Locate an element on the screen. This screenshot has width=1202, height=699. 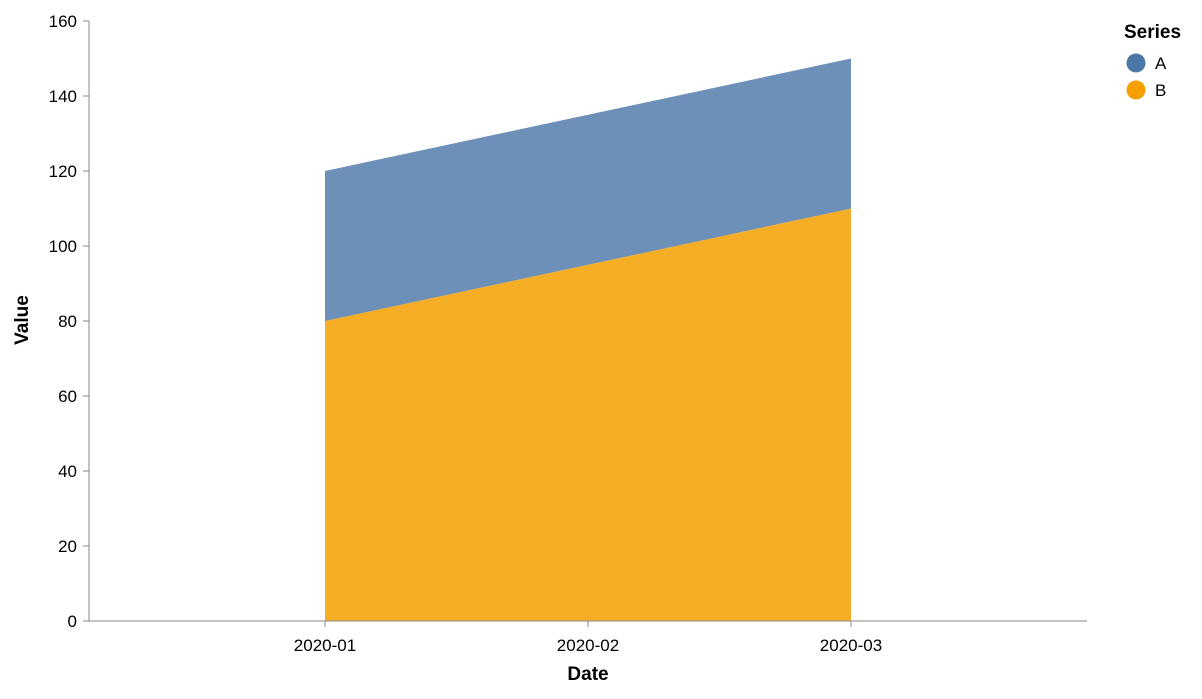
y-tick-label-60: 60 is located at coordinates (67, 396).